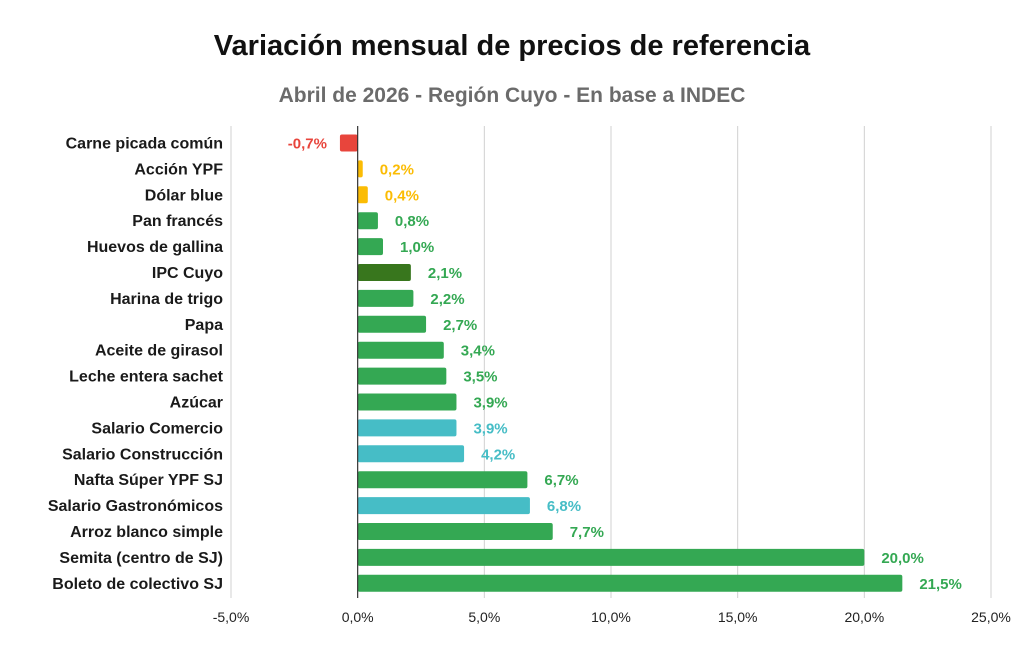 The height and width of the screenshot is (658, 1024). Describe the element at coordinates (478, 351) in the screenshot. I see `data-label: 3,4%` at that location.